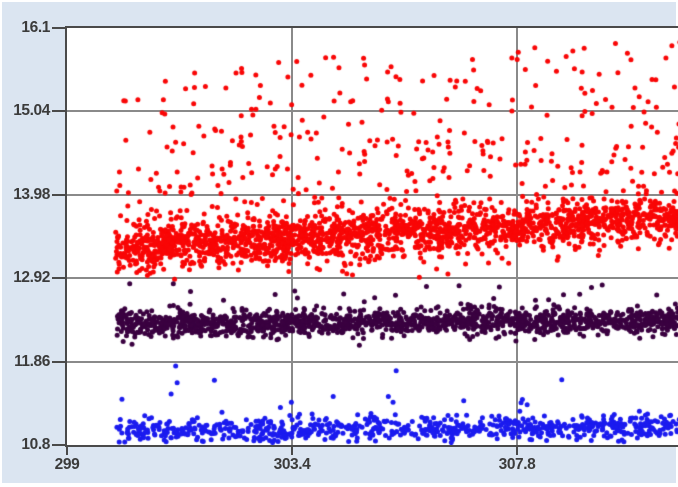 This screenshot has width=678, height=487. Describe the element at coordinates (35, 27) in the screenshot. I see `y-axis-tick-label: 16.1` at that location.